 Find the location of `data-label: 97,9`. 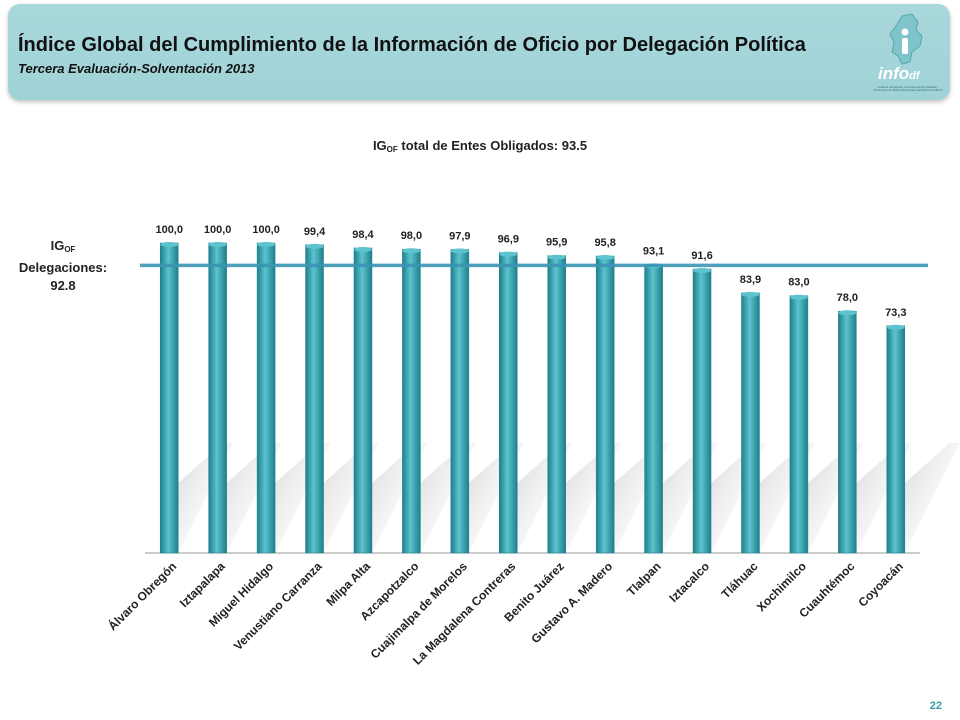

data-label: 97,9 is located at coordinates (459, 237).